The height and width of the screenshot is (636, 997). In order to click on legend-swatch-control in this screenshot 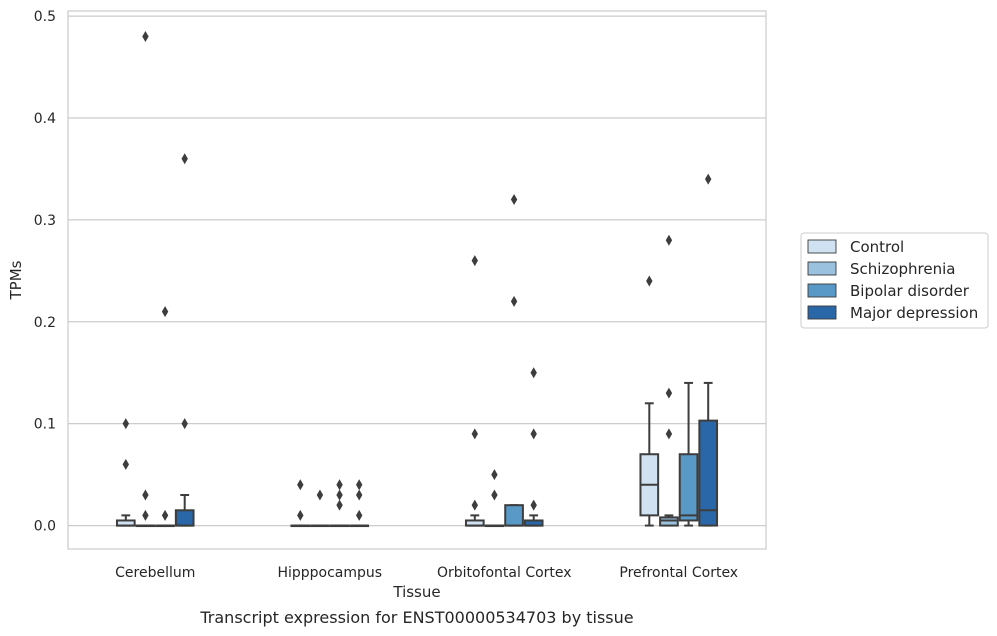, I will do `click(822, 246)`.